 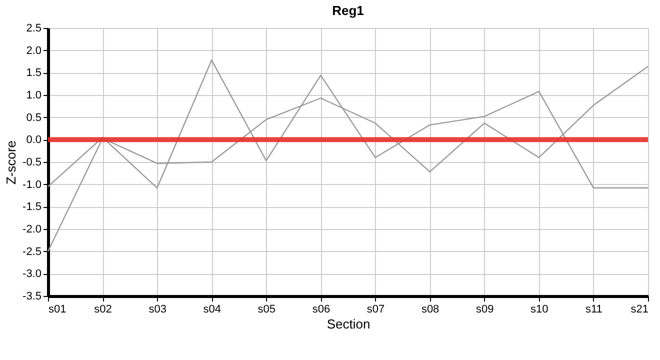 What do you see at coordinates (539, 310) in the screenshot?
I see `x-tick-label: s10` at bounding box center [539, 310].